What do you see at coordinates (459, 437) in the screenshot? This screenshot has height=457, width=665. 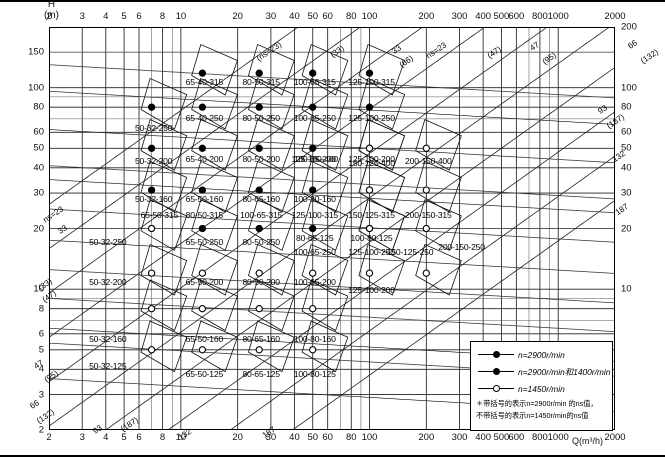 I see `x-tick-bottom: 300` at bounding box center [459, 437].